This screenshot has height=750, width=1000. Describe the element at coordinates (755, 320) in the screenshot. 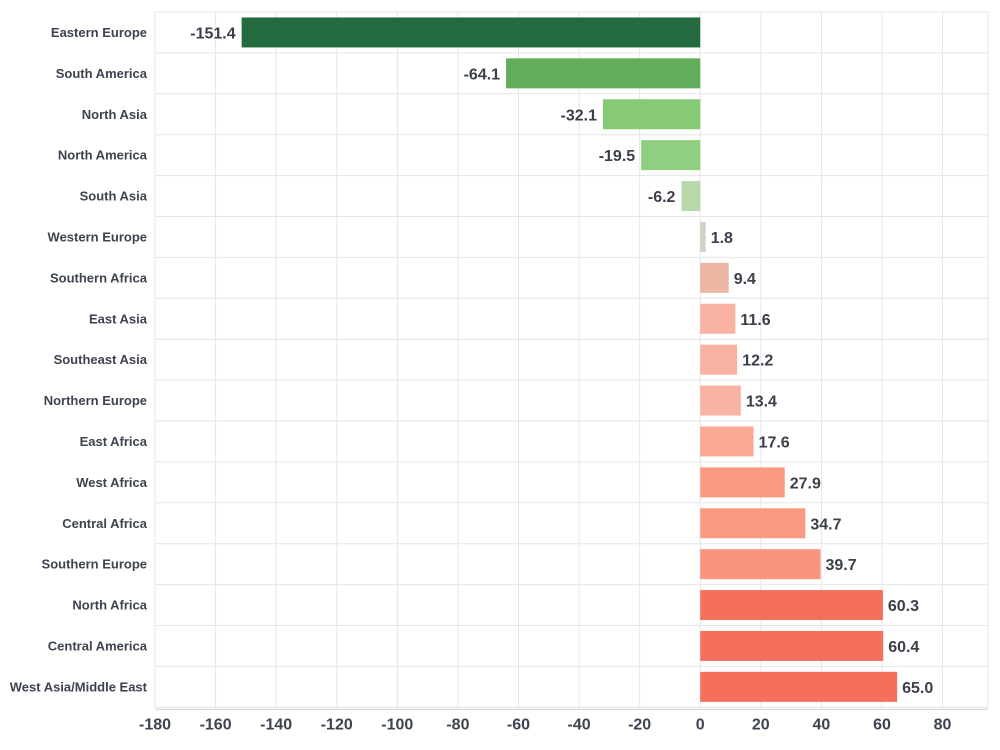

I see `value-label: 11.6` at that location.